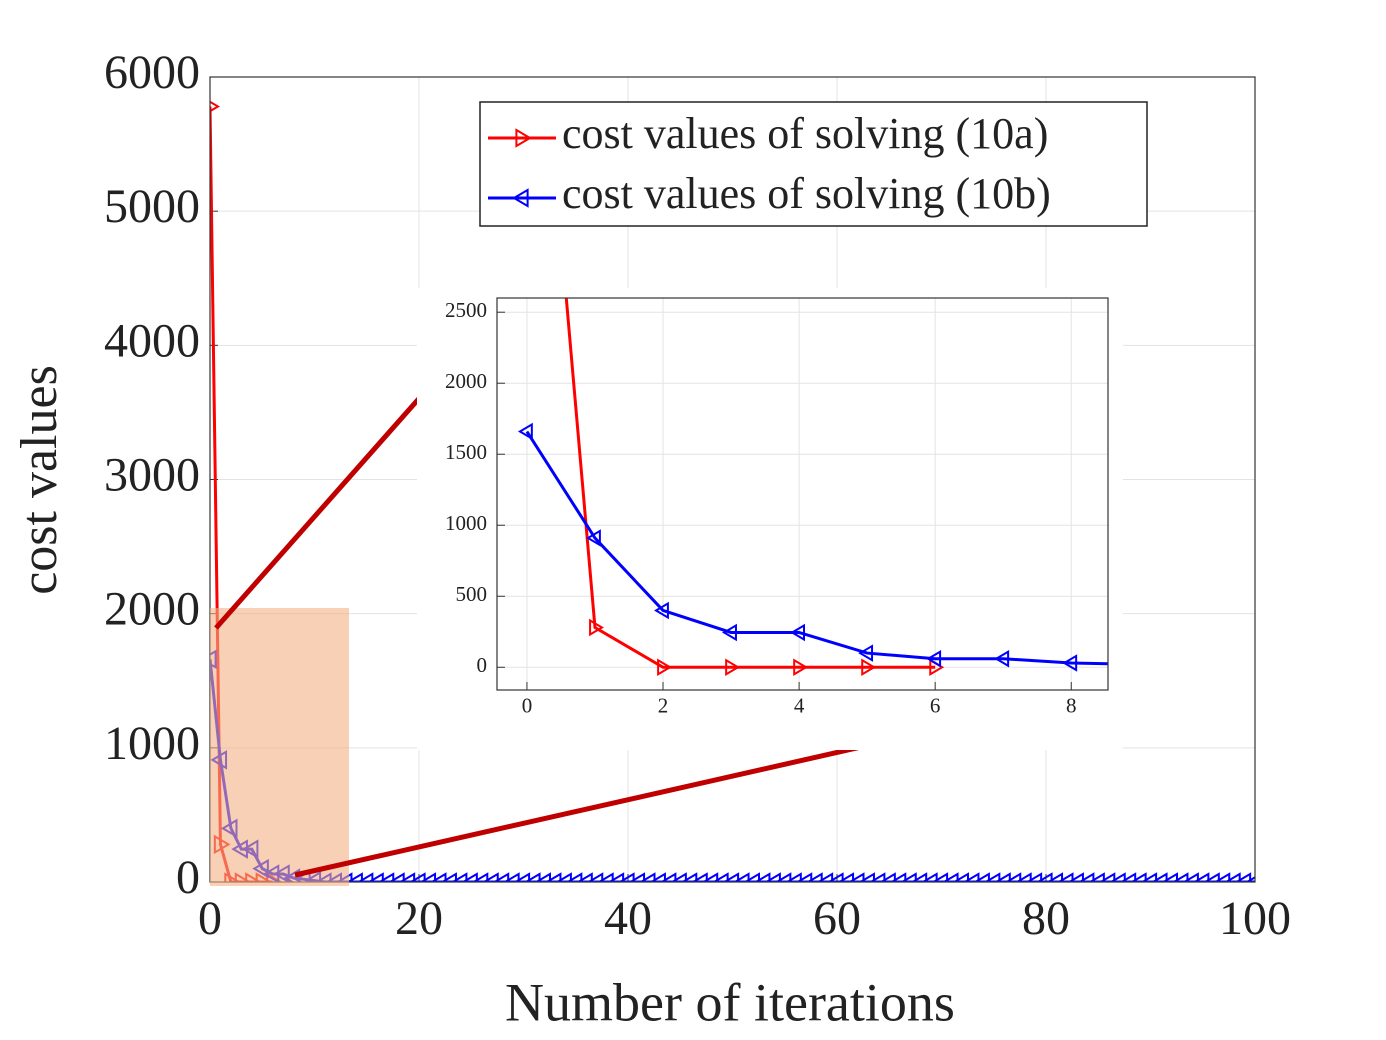 This screenshot has height=1040, width=1386. I want to click on x-tick-label: 80, so click(1046, 918).